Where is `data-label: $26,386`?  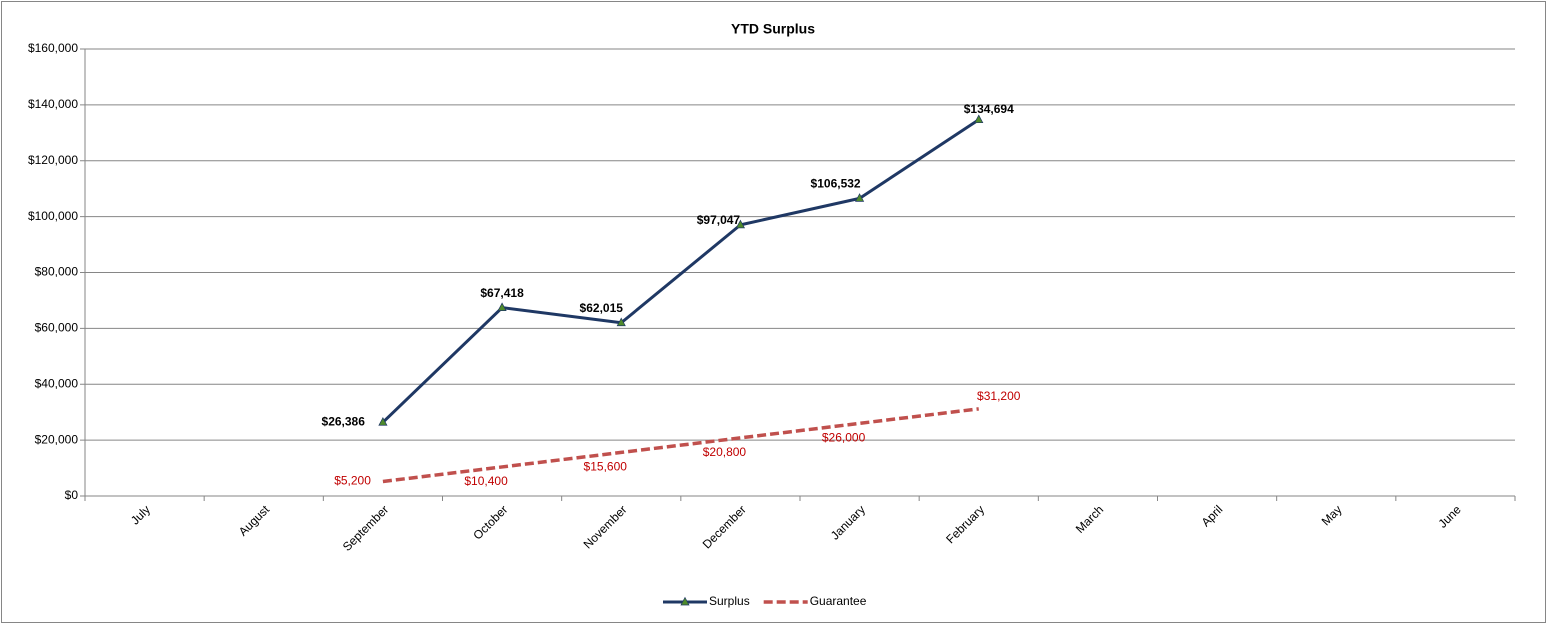 data-label: $26,386 is located at coordinates (344, 421).